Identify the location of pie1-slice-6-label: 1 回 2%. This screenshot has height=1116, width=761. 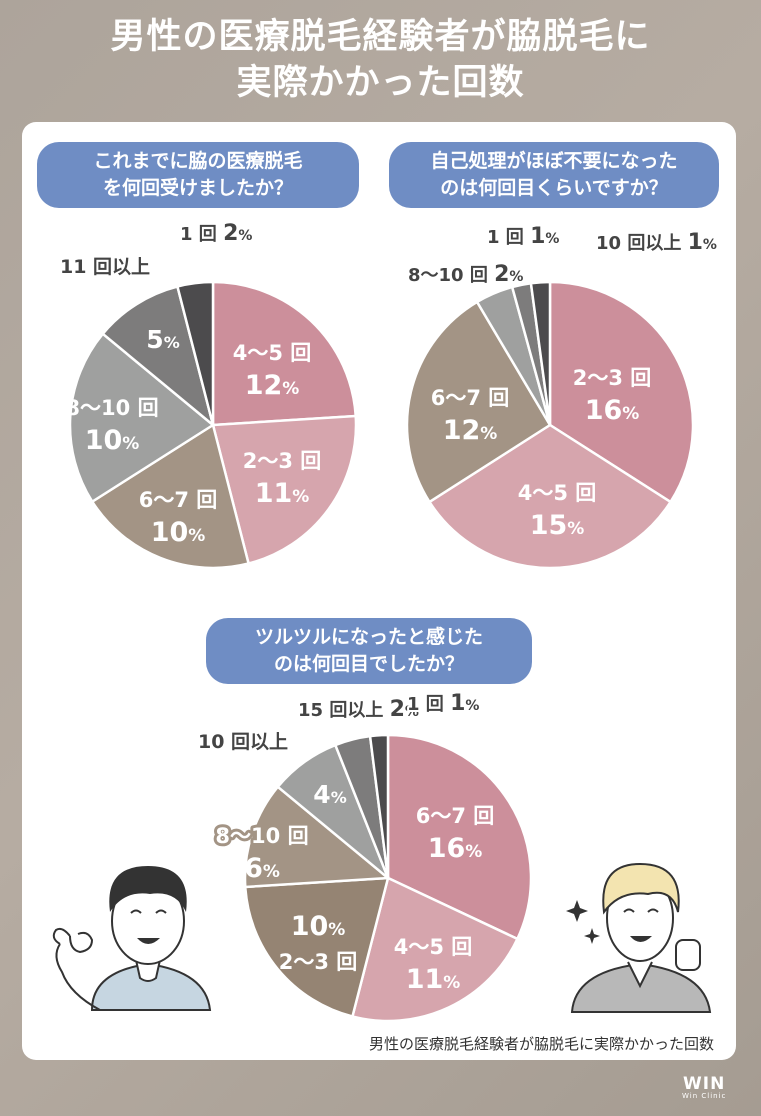
(216, 233).